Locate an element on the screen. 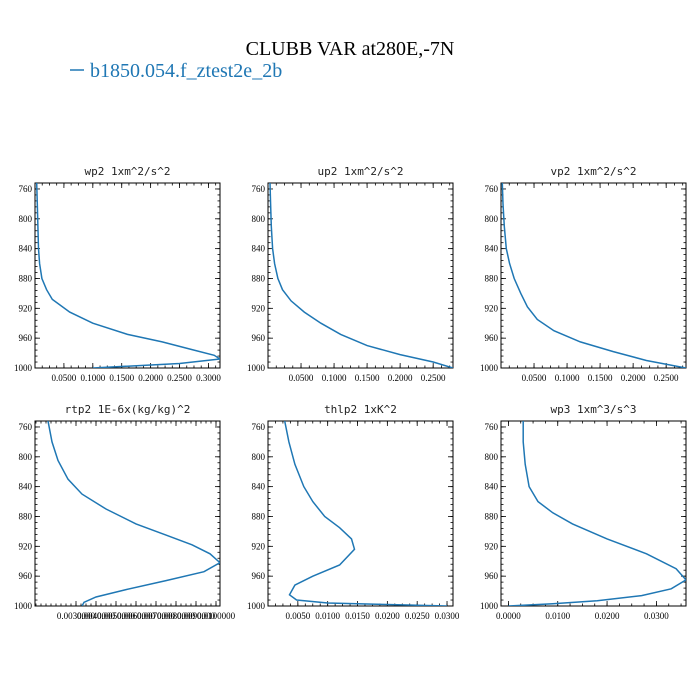 Image resolution: width=700 pixels, height=700 pixels. panel-title: rtp2 1E-6x(kg/kg)^2 is located at coordinates (128, 409).